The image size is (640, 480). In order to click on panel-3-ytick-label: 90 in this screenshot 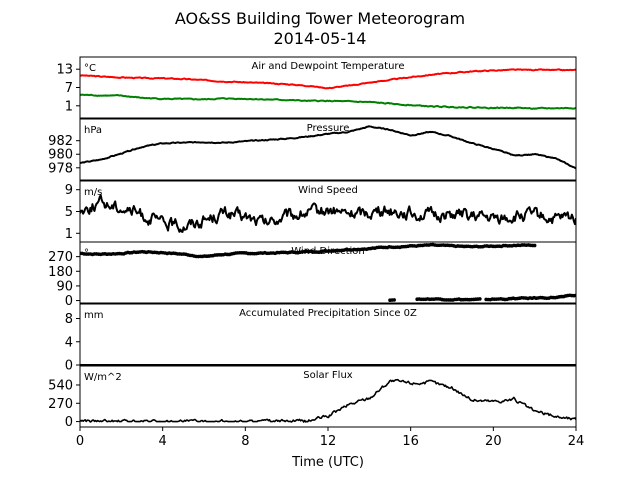, I will do `click(64, 286)`.